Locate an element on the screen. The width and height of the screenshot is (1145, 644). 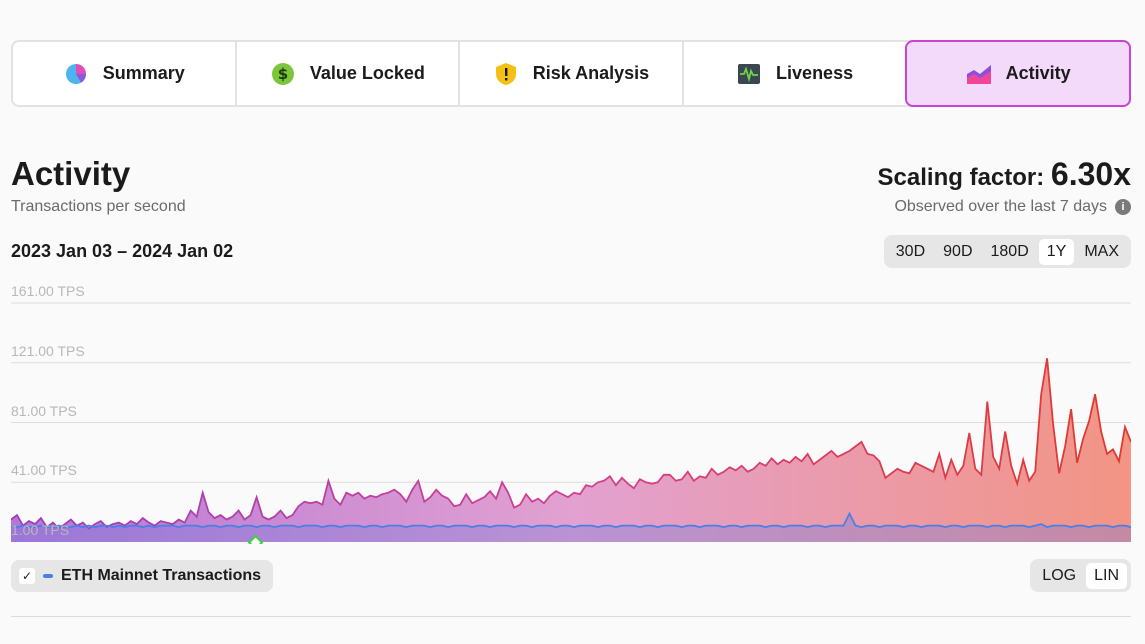
y-tick-label: 161.00 TPS is located at coordinates (48, 291).